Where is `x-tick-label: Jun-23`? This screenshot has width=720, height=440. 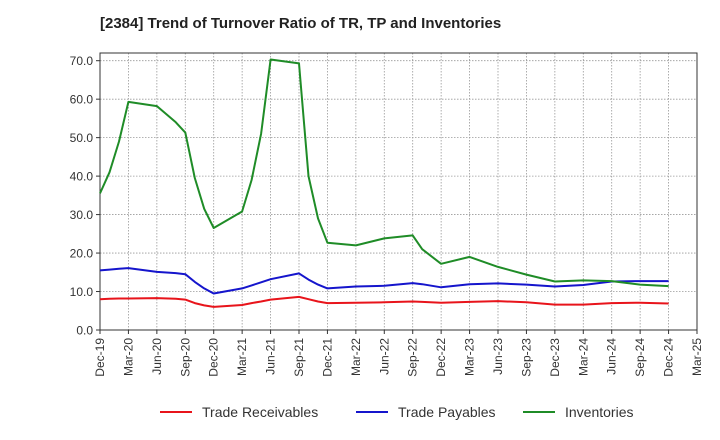 x-tick-label: Jun-23 is located at coordinates (498, 356).